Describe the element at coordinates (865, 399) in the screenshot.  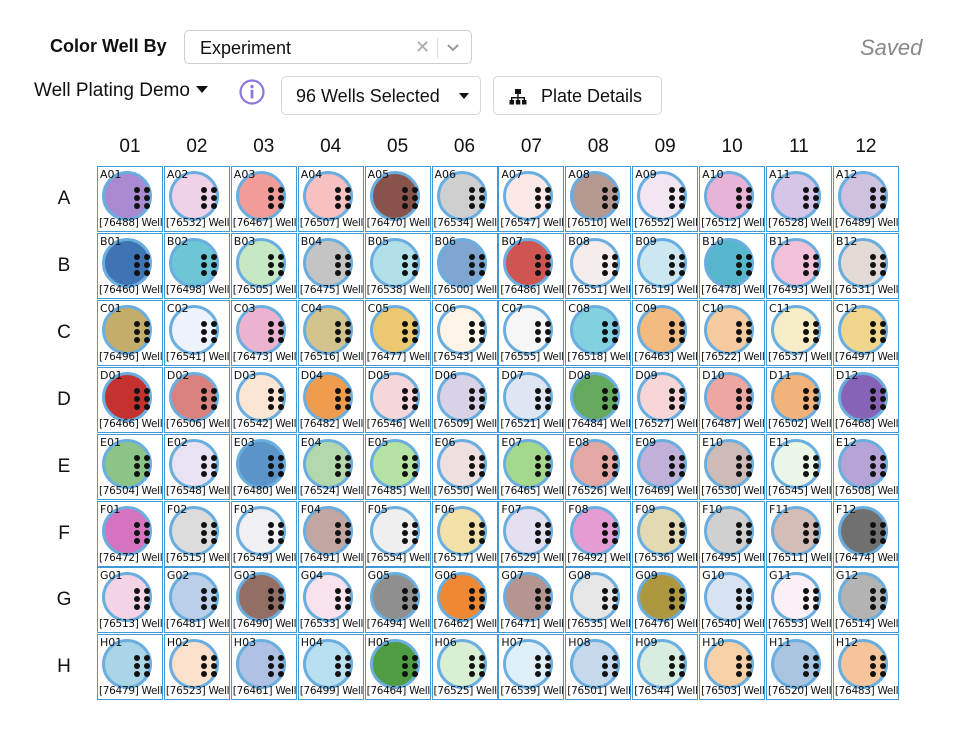
I see `well-cell: D12 [76468] Well` at that location.